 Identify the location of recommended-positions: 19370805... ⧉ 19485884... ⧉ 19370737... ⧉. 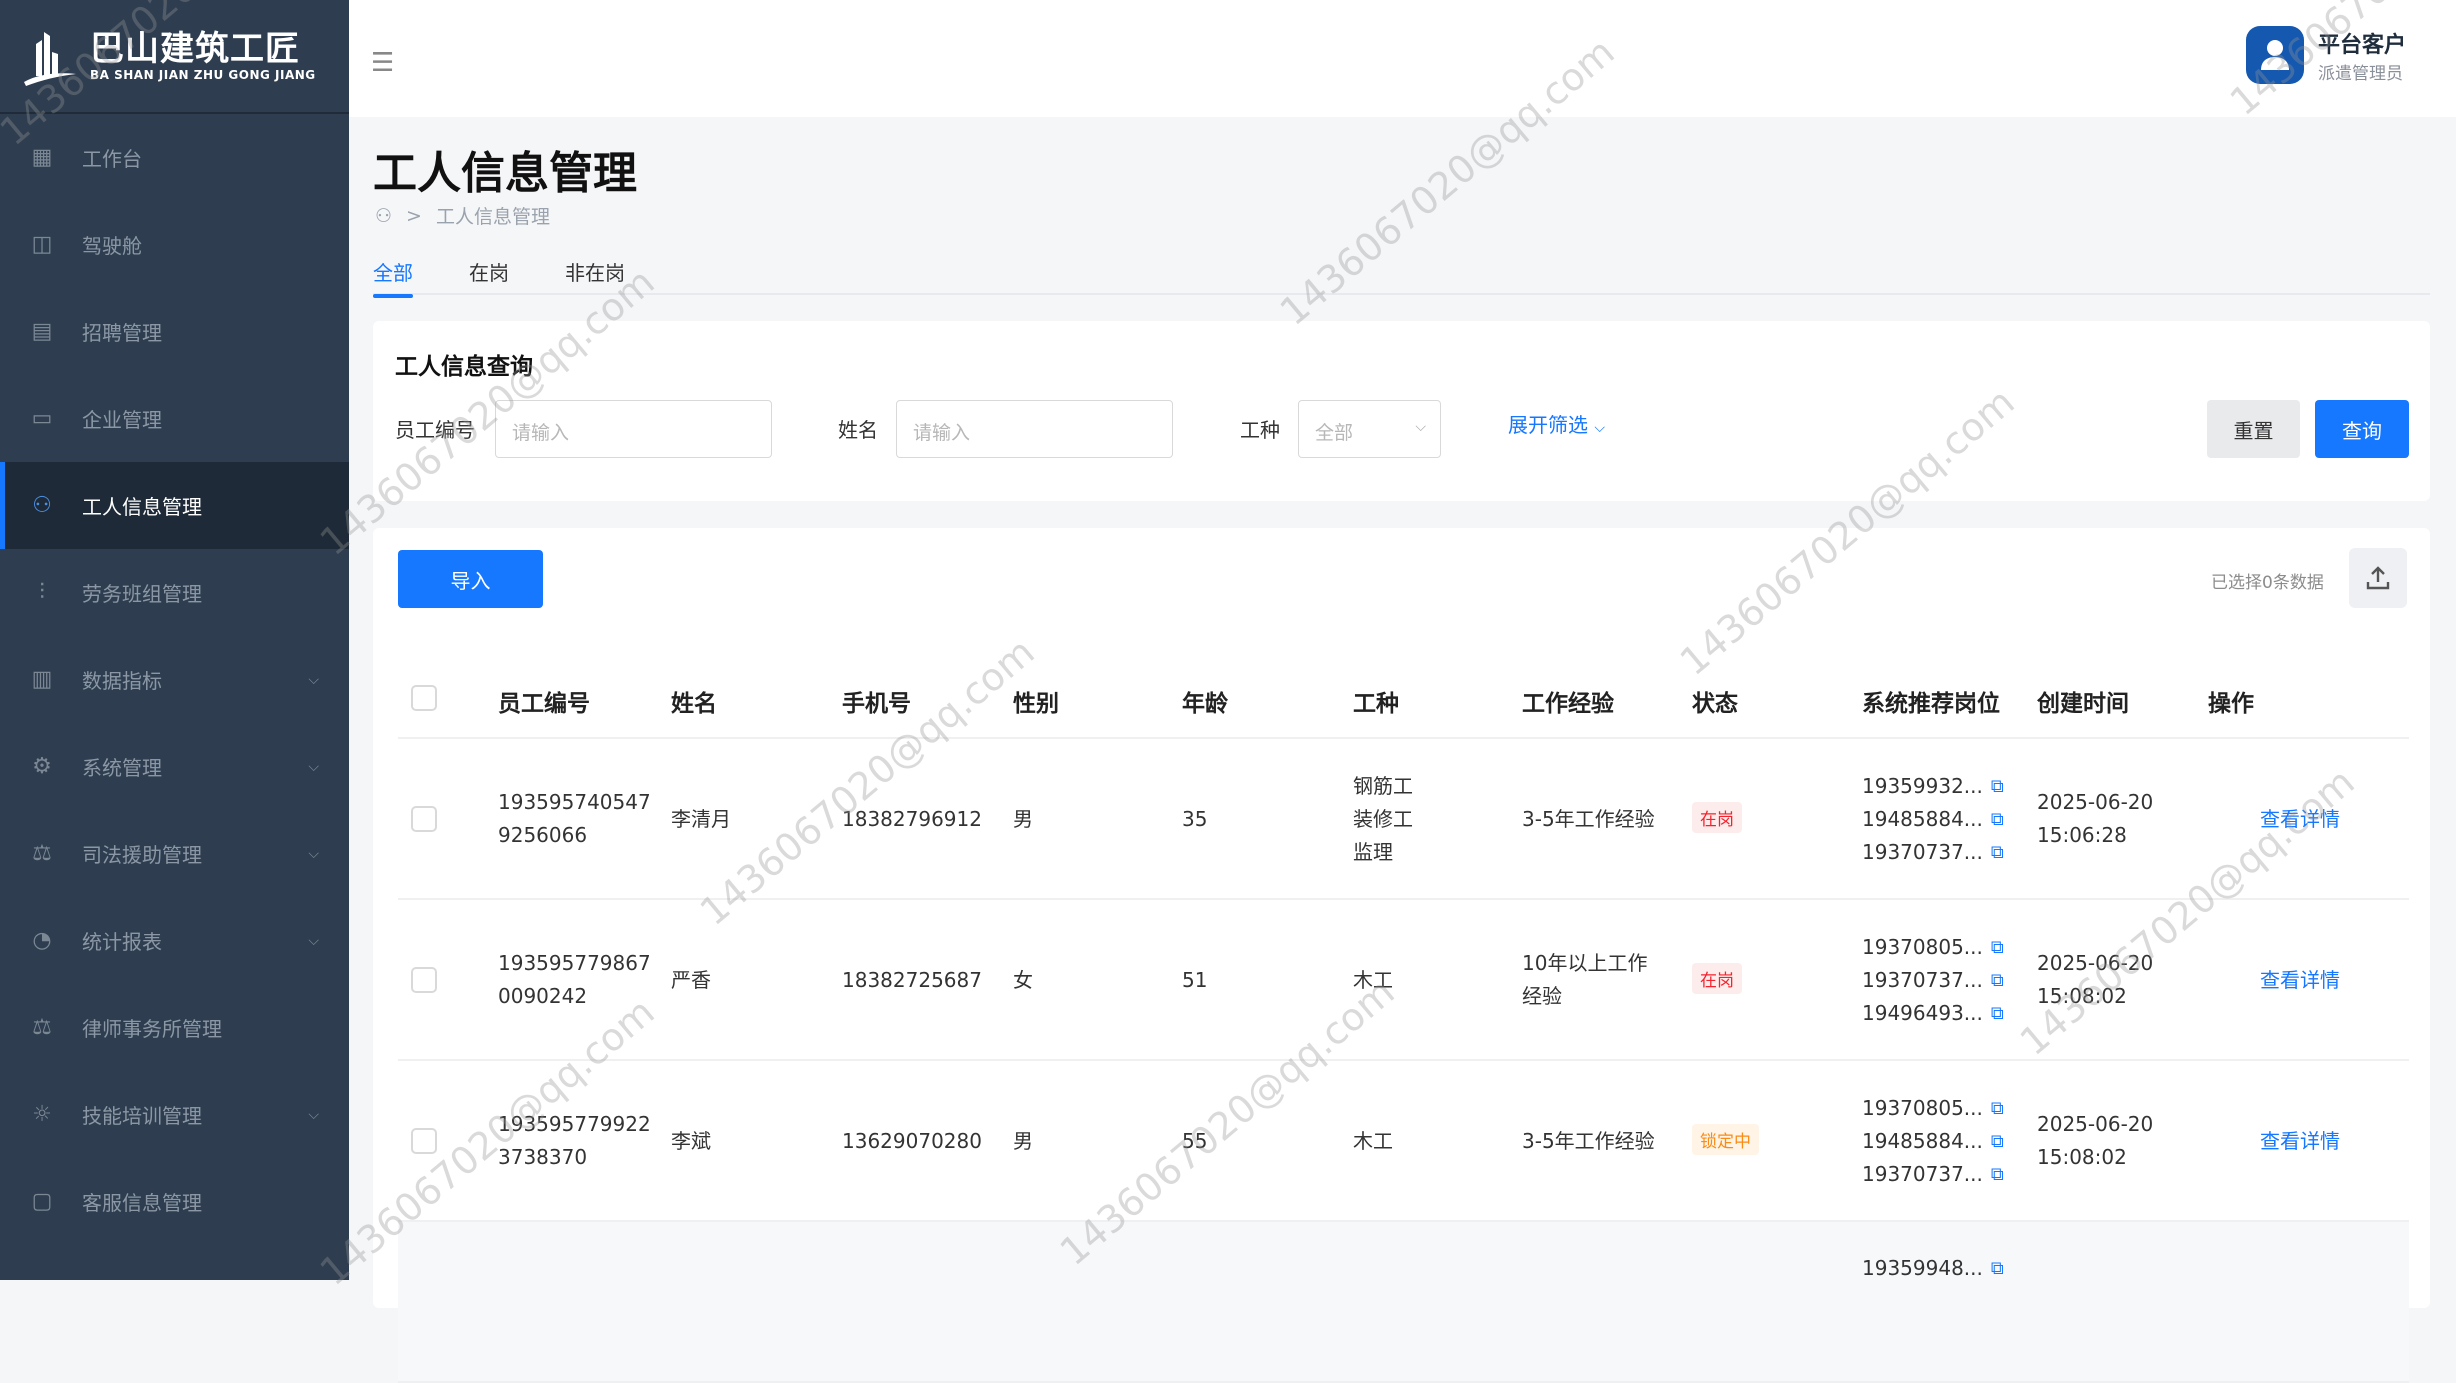
(1933, 1141).